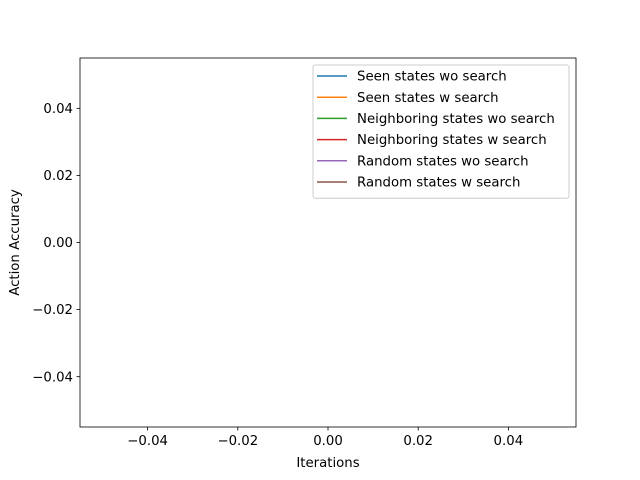  I want to click on x-tick-label: 0.02, so click(418, 441).